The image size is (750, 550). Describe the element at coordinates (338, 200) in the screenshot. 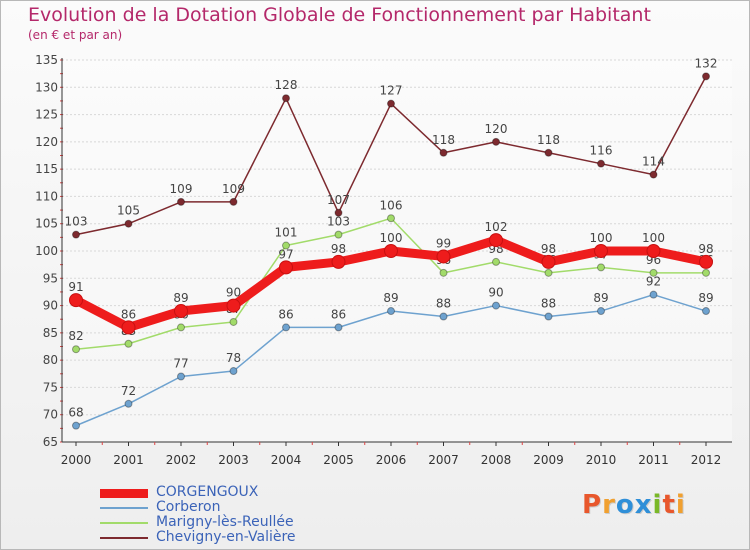

I see `data-label: 107` at that location.